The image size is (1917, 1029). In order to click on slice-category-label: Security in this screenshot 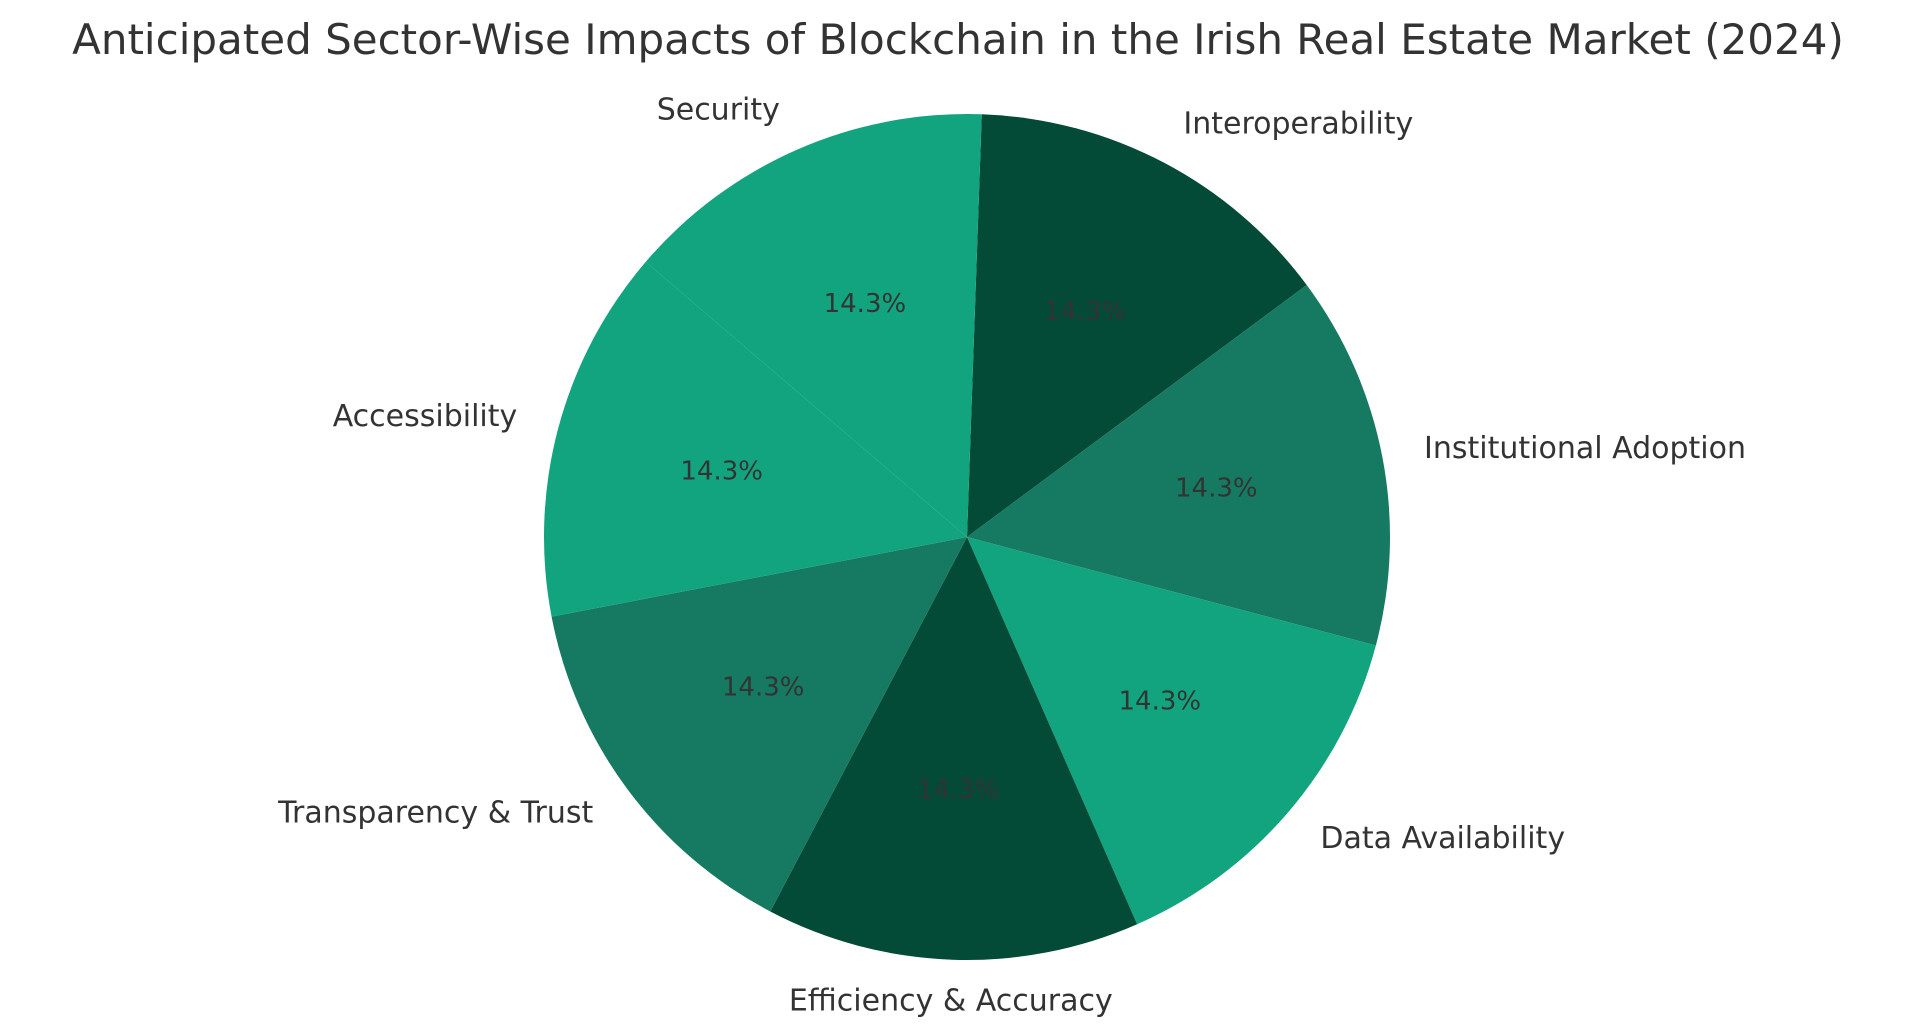, I will do `click(718, 110)`.